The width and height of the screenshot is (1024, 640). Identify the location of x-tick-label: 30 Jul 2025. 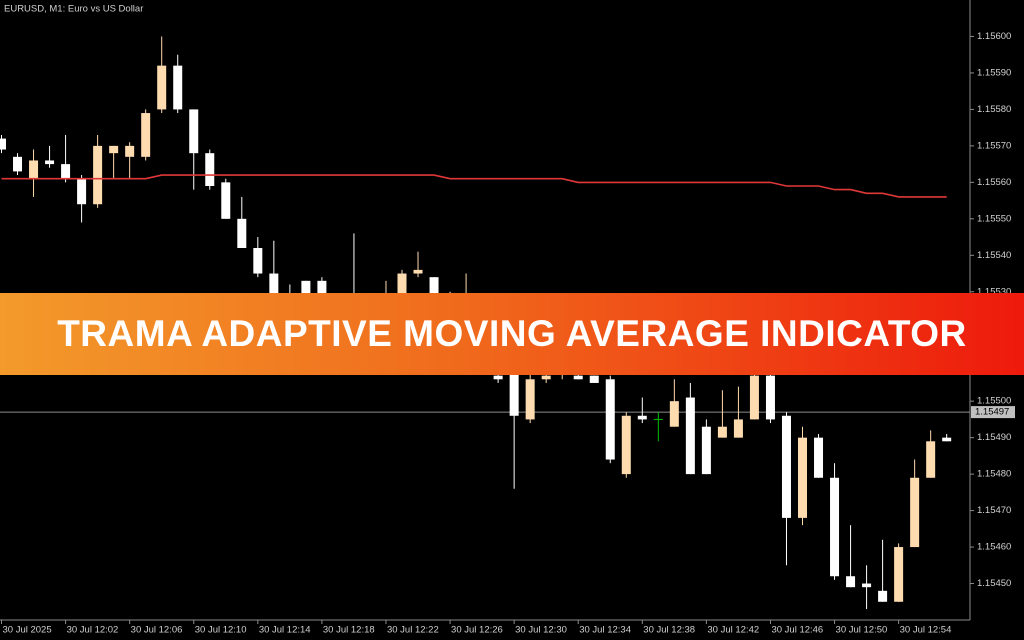
(27, 630).